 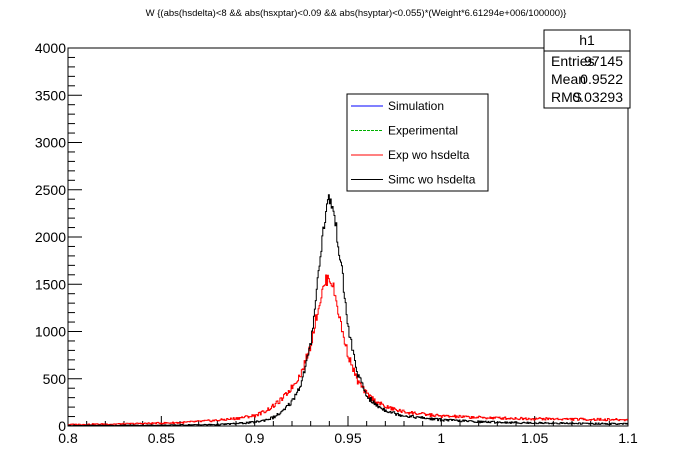 I want to click on legend-label: Experimental, so click(x=423, y=131).